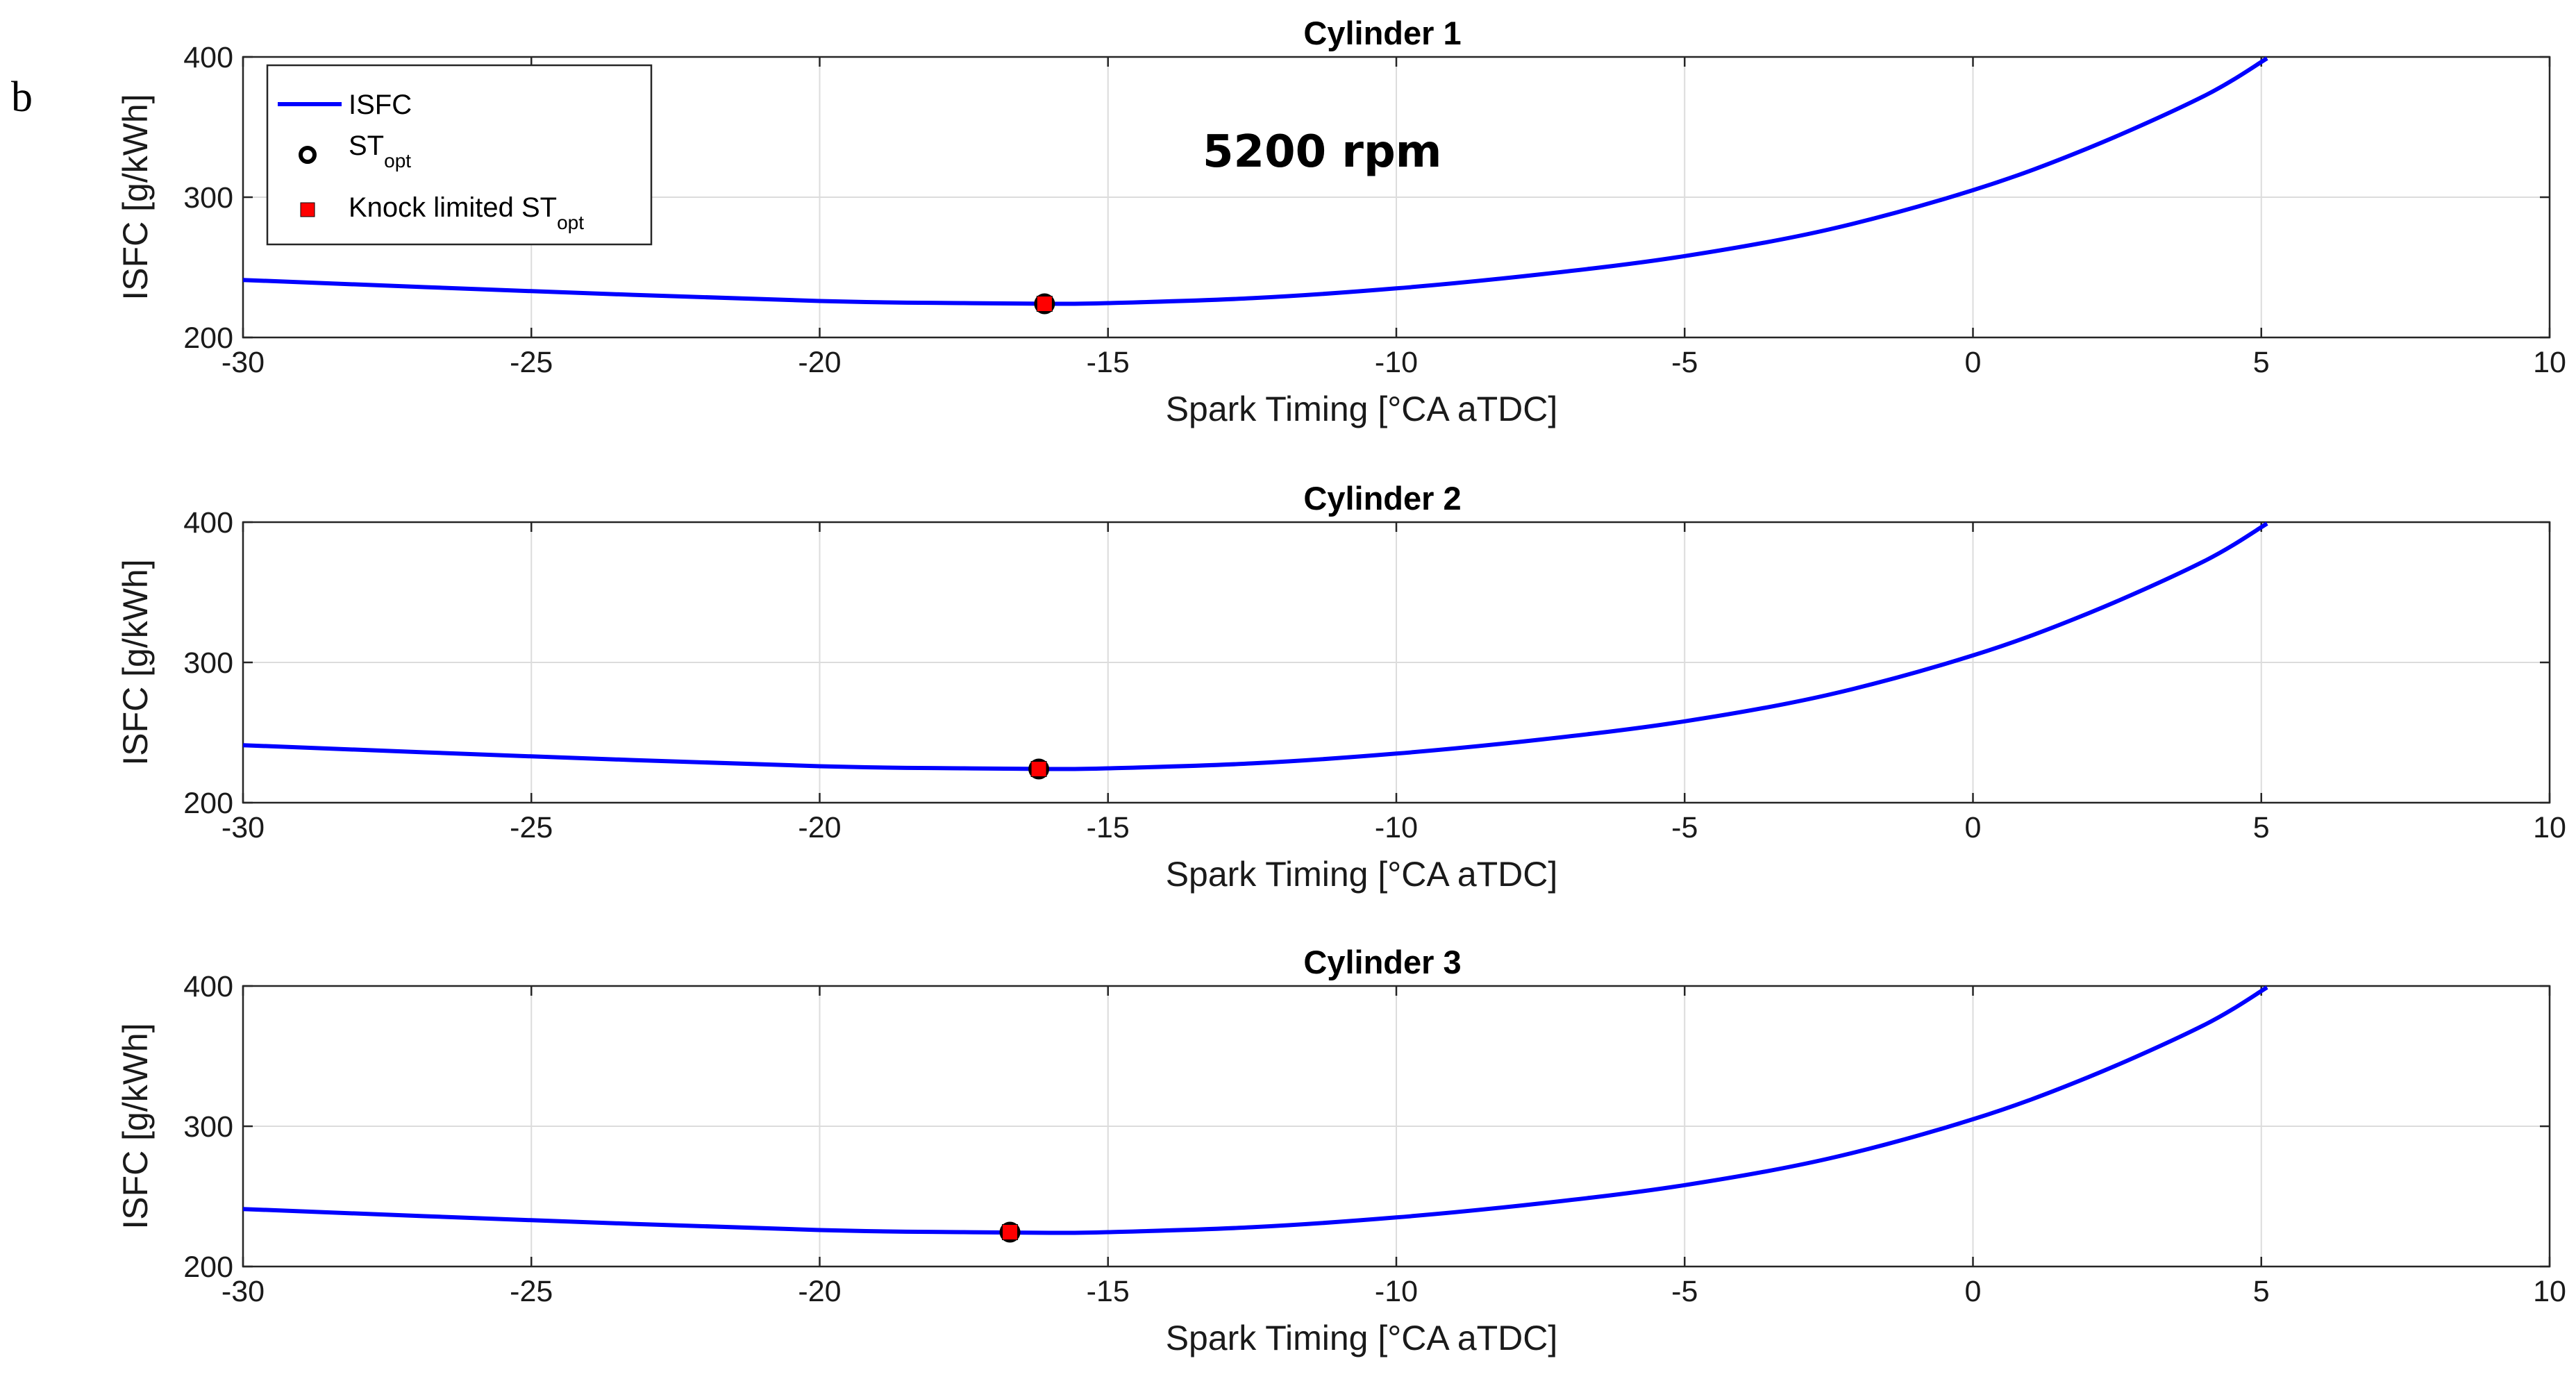 This screenshot has width=2576, height=1379. Describe the element at coordinates (1382, 33) in the screenshot. I see `panel-title: Cylinder 1` at that location.